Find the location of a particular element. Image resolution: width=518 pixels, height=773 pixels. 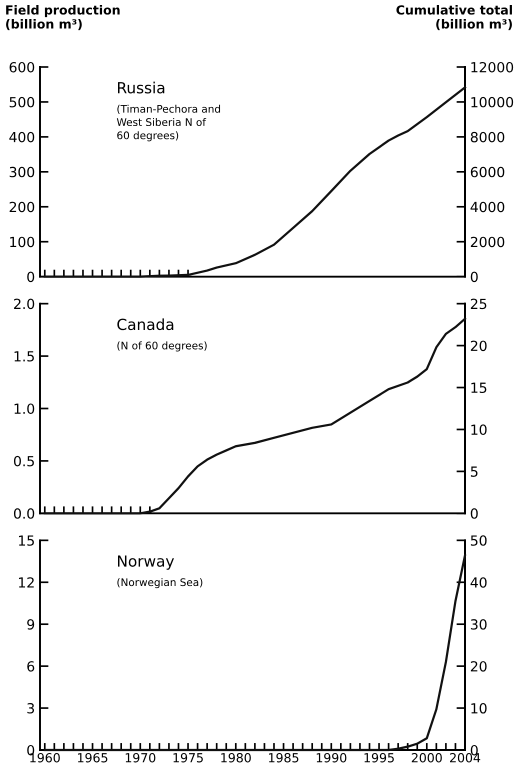

x-tick-label: 1970 is located at coordinates (141, 757).